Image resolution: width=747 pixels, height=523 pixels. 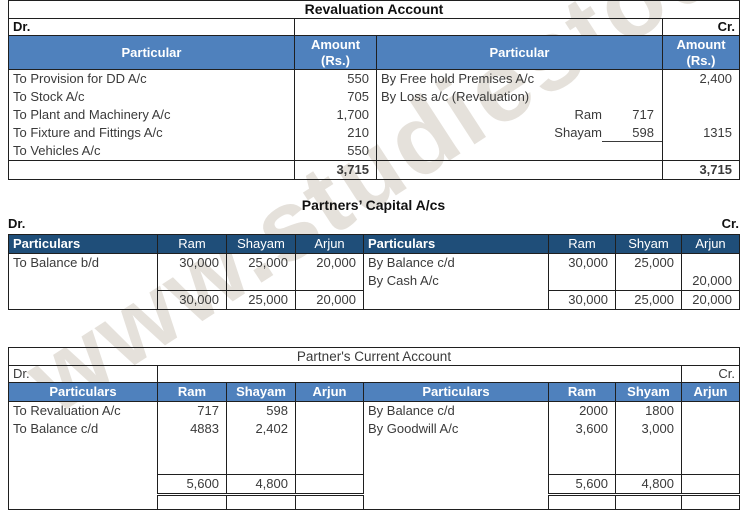 What do you see at coordinates (710, 300) in the screenshot?
I see `credit-total-arjun: 20,000` at bounding box center [710, 300].